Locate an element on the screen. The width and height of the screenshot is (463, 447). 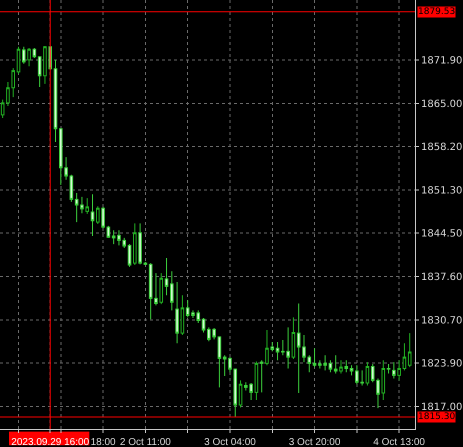
x-tick-label: 18:00 is located at coordinates (103, 442).